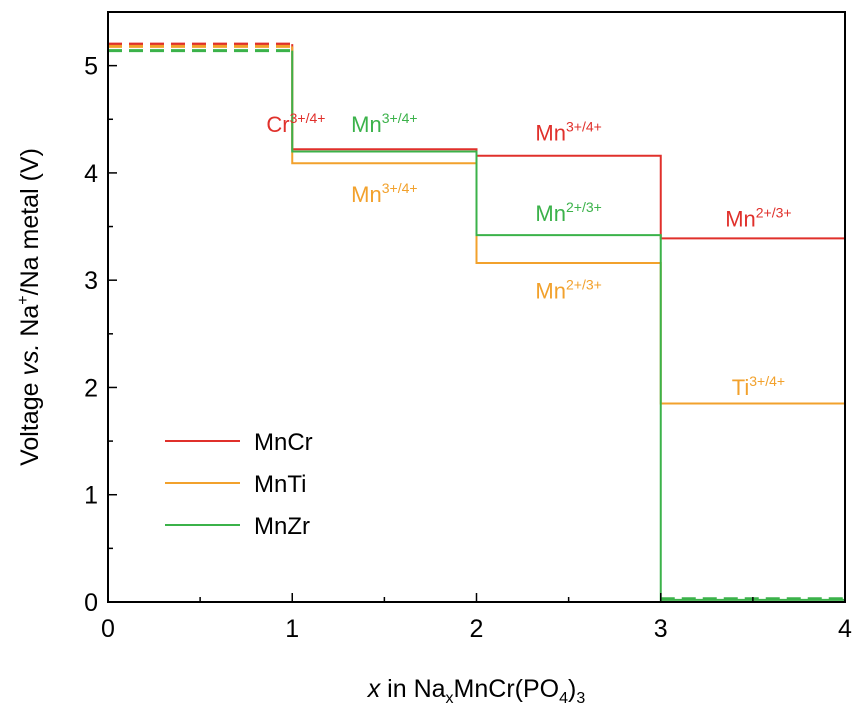 The image size is (854, 711). Describe the element at coordinates (91, 496) in the screenshot. I see `y-tick-label: 1` at that location.